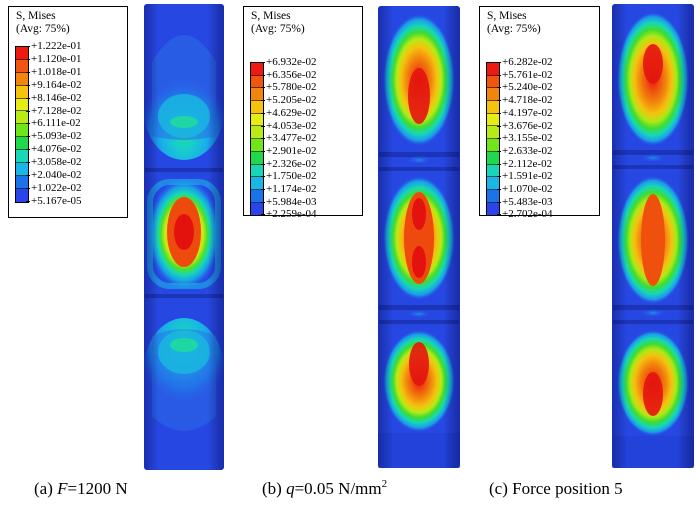 This screenshot has width=700, height=509. What do you see at coordinates (289, 62) in the screenshot?
I see `legend-value: +6.932e-02` at bounding box center [289, 62].